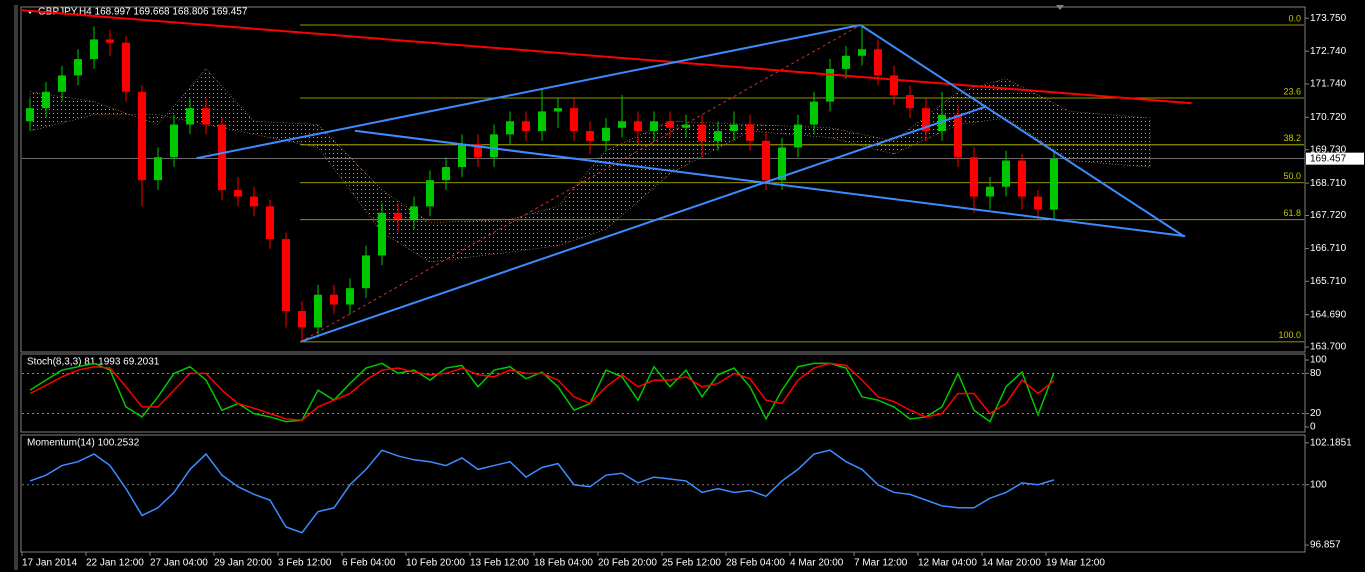  Describe the element at coordinates (1060, 7) in the screenshot. I see `shift-marker` at that location.